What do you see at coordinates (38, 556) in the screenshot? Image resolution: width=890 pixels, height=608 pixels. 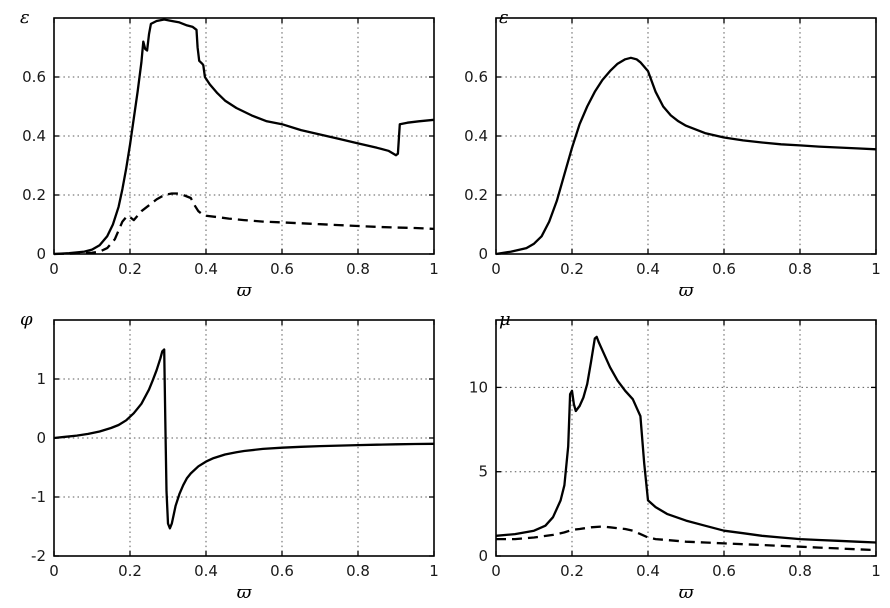 I see `y-tick-label: -2` at bounding box center [38, 556].